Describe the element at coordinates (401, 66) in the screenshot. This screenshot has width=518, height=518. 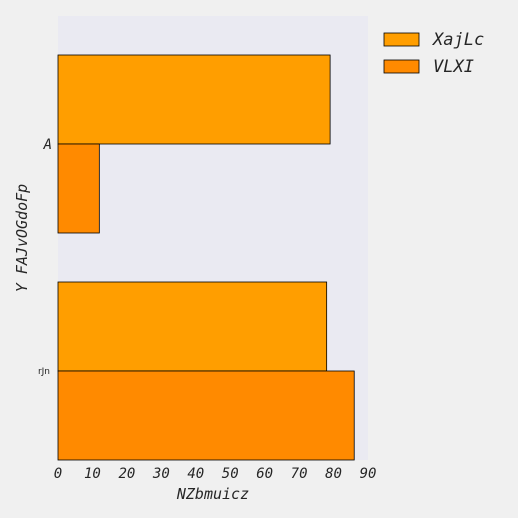
I see `legend-swatch-vlxi` at that location.